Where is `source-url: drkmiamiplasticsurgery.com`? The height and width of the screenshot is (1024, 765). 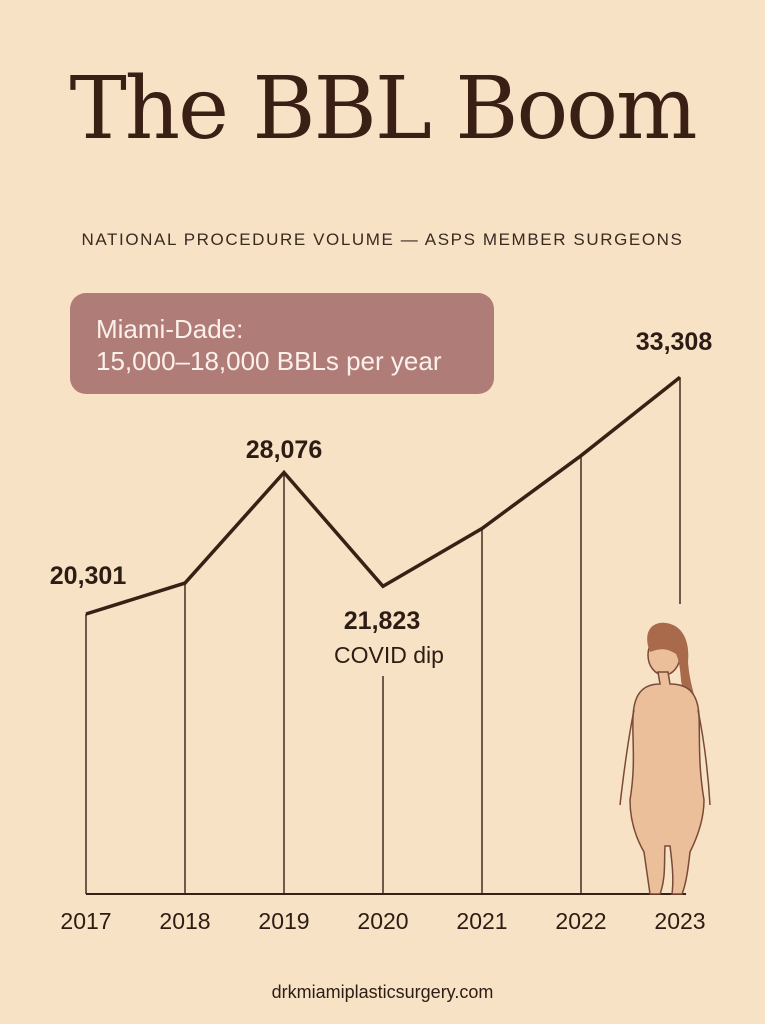
source-url: drkmiamiplasticsurgery.com is located at coordinates (382, 992).